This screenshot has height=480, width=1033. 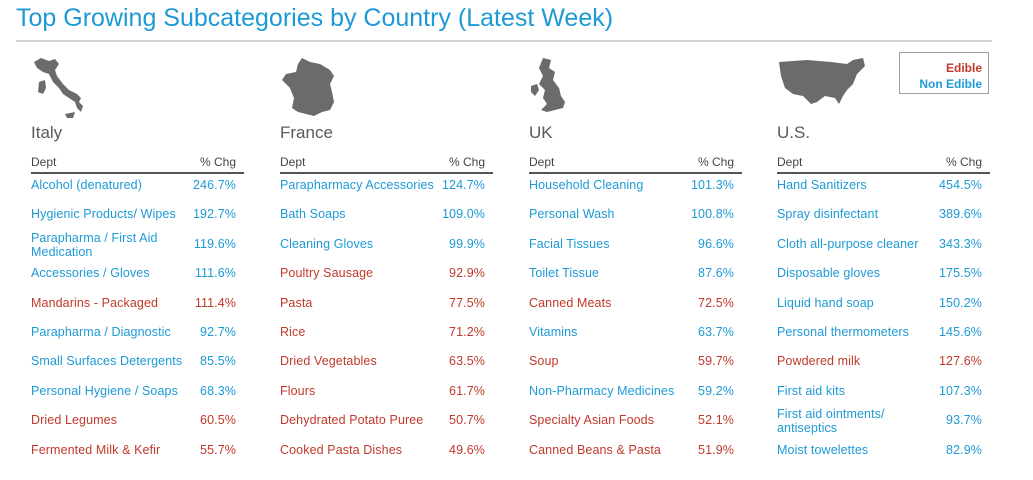 I want to click on pct-chg-cell: 107.3%, so click(x=960, y=390).